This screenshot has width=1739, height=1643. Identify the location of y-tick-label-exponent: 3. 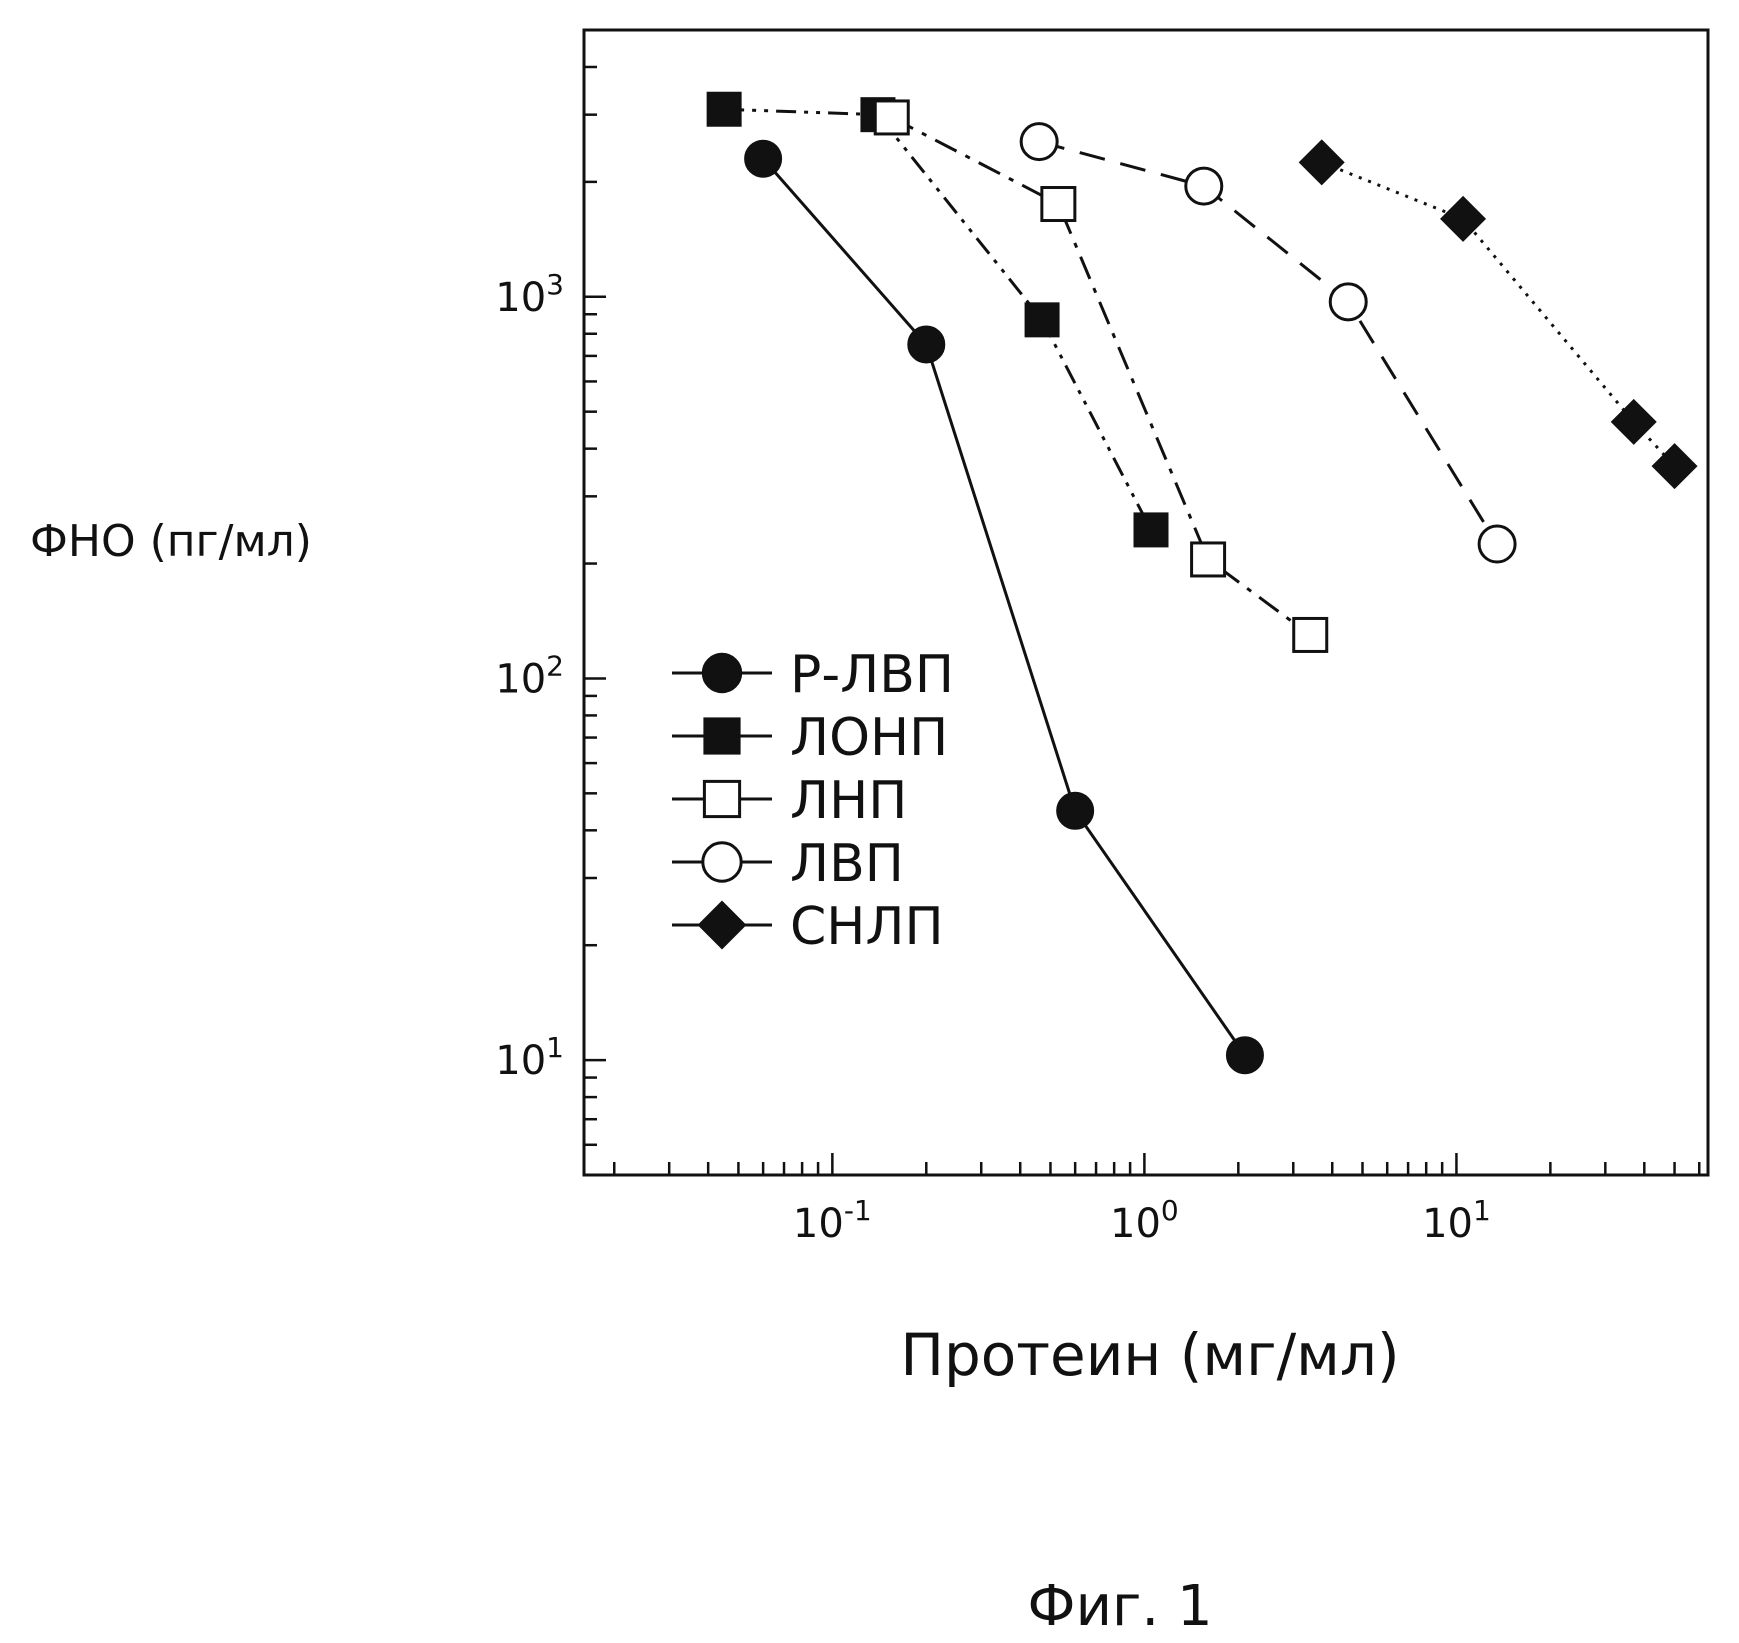
(555, 284).